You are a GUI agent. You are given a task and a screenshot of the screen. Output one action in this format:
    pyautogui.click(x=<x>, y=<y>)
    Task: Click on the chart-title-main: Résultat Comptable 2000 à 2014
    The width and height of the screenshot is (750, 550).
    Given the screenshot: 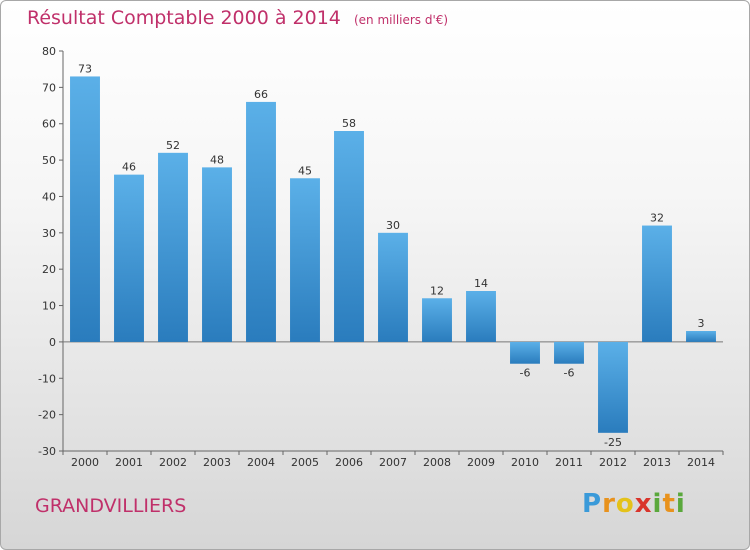 What is the action you would take?
    pyautogui.click(x=184, y=18)
    